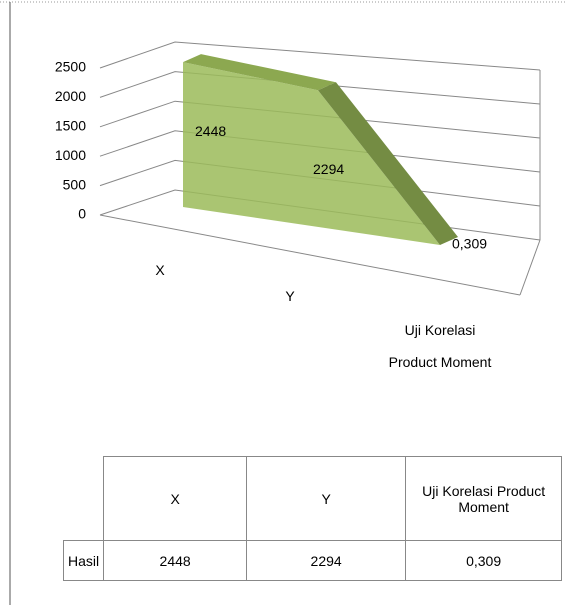 This screenshot has height=605, width=566. I want to click on y-tick-label: 1500, so click(70, 126).